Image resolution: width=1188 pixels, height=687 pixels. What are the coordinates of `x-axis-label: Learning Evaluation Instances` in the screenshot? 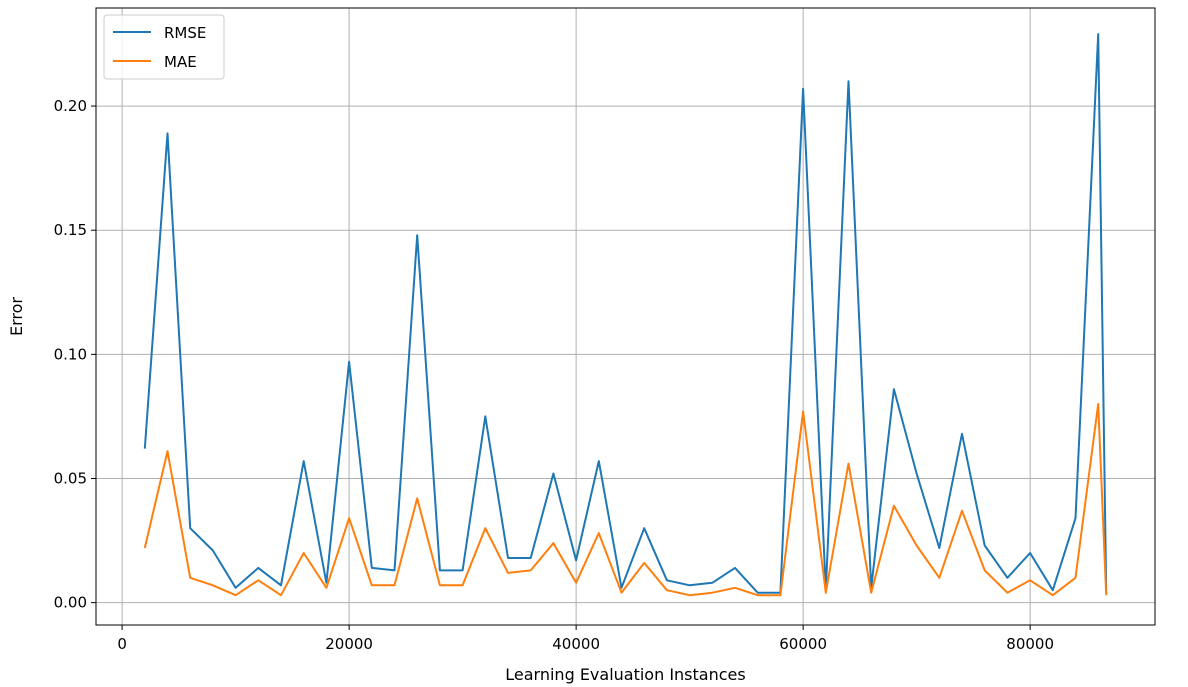 It's located at (625, 674).